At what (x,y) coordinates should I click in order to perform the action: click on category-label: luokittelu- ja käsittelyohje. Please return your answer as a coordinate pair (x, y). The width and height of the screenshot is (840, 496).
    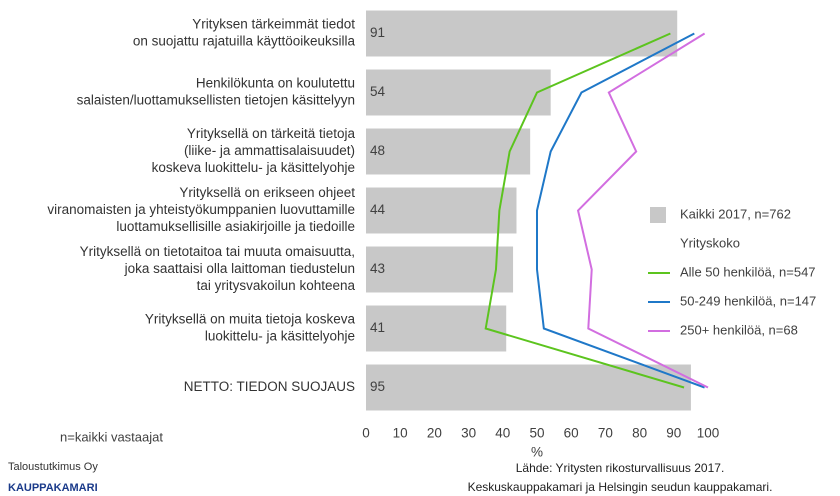
    Looking at the image, I should click on (280, 336).